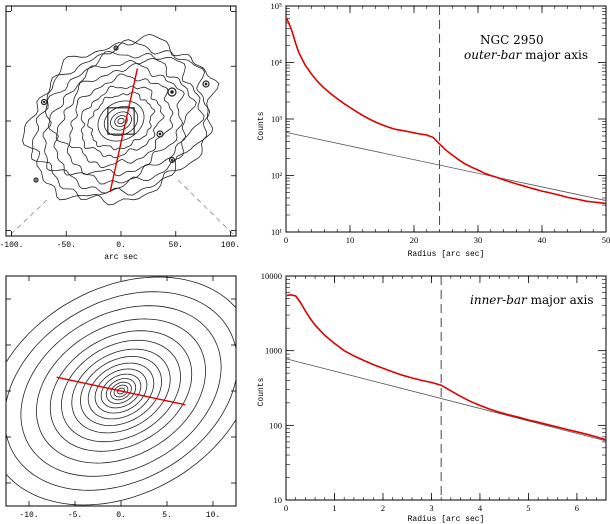 The width and height of the screenshot is (610, 524). What do you see at coordinates (75, 515) in the screenshot?
I see `x-tick-label: -5.` at bounding box center [75, 515].